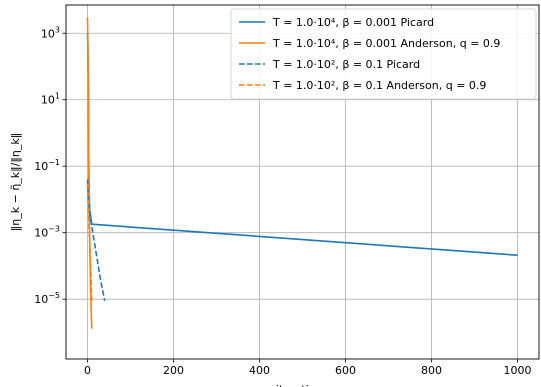 The height and width of the screenshot is (387, 541). I want to click on y-axis-label: ‖η_k − η̃_k‖/‖η_k‖, so click(15, 182).